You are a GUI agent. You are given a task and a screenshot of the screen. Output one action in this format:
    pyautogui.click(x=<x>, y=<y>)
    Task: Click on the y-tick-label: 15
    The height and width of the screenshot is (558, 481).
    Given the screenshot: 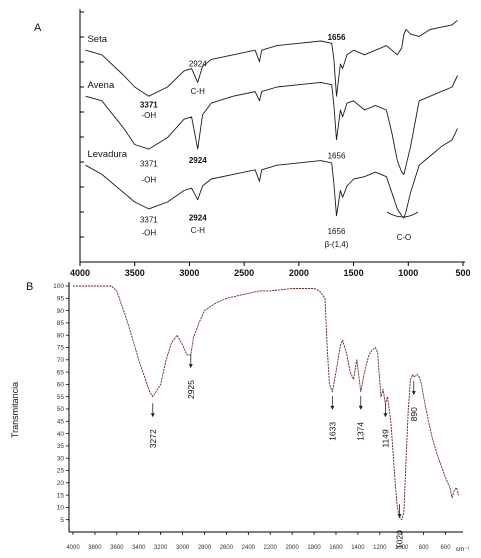 What is the action you would take?
    pyautogui.click(x=61, y=495)
    